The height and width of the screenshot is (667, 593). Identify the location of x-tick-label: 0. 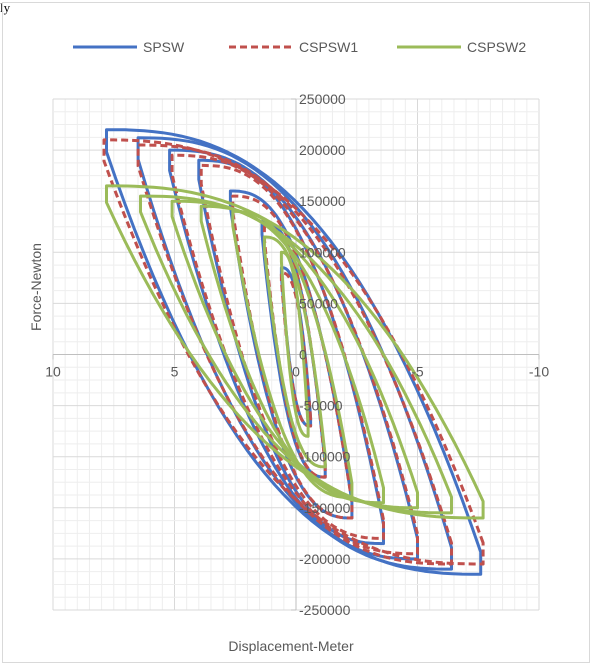
(296, 372).